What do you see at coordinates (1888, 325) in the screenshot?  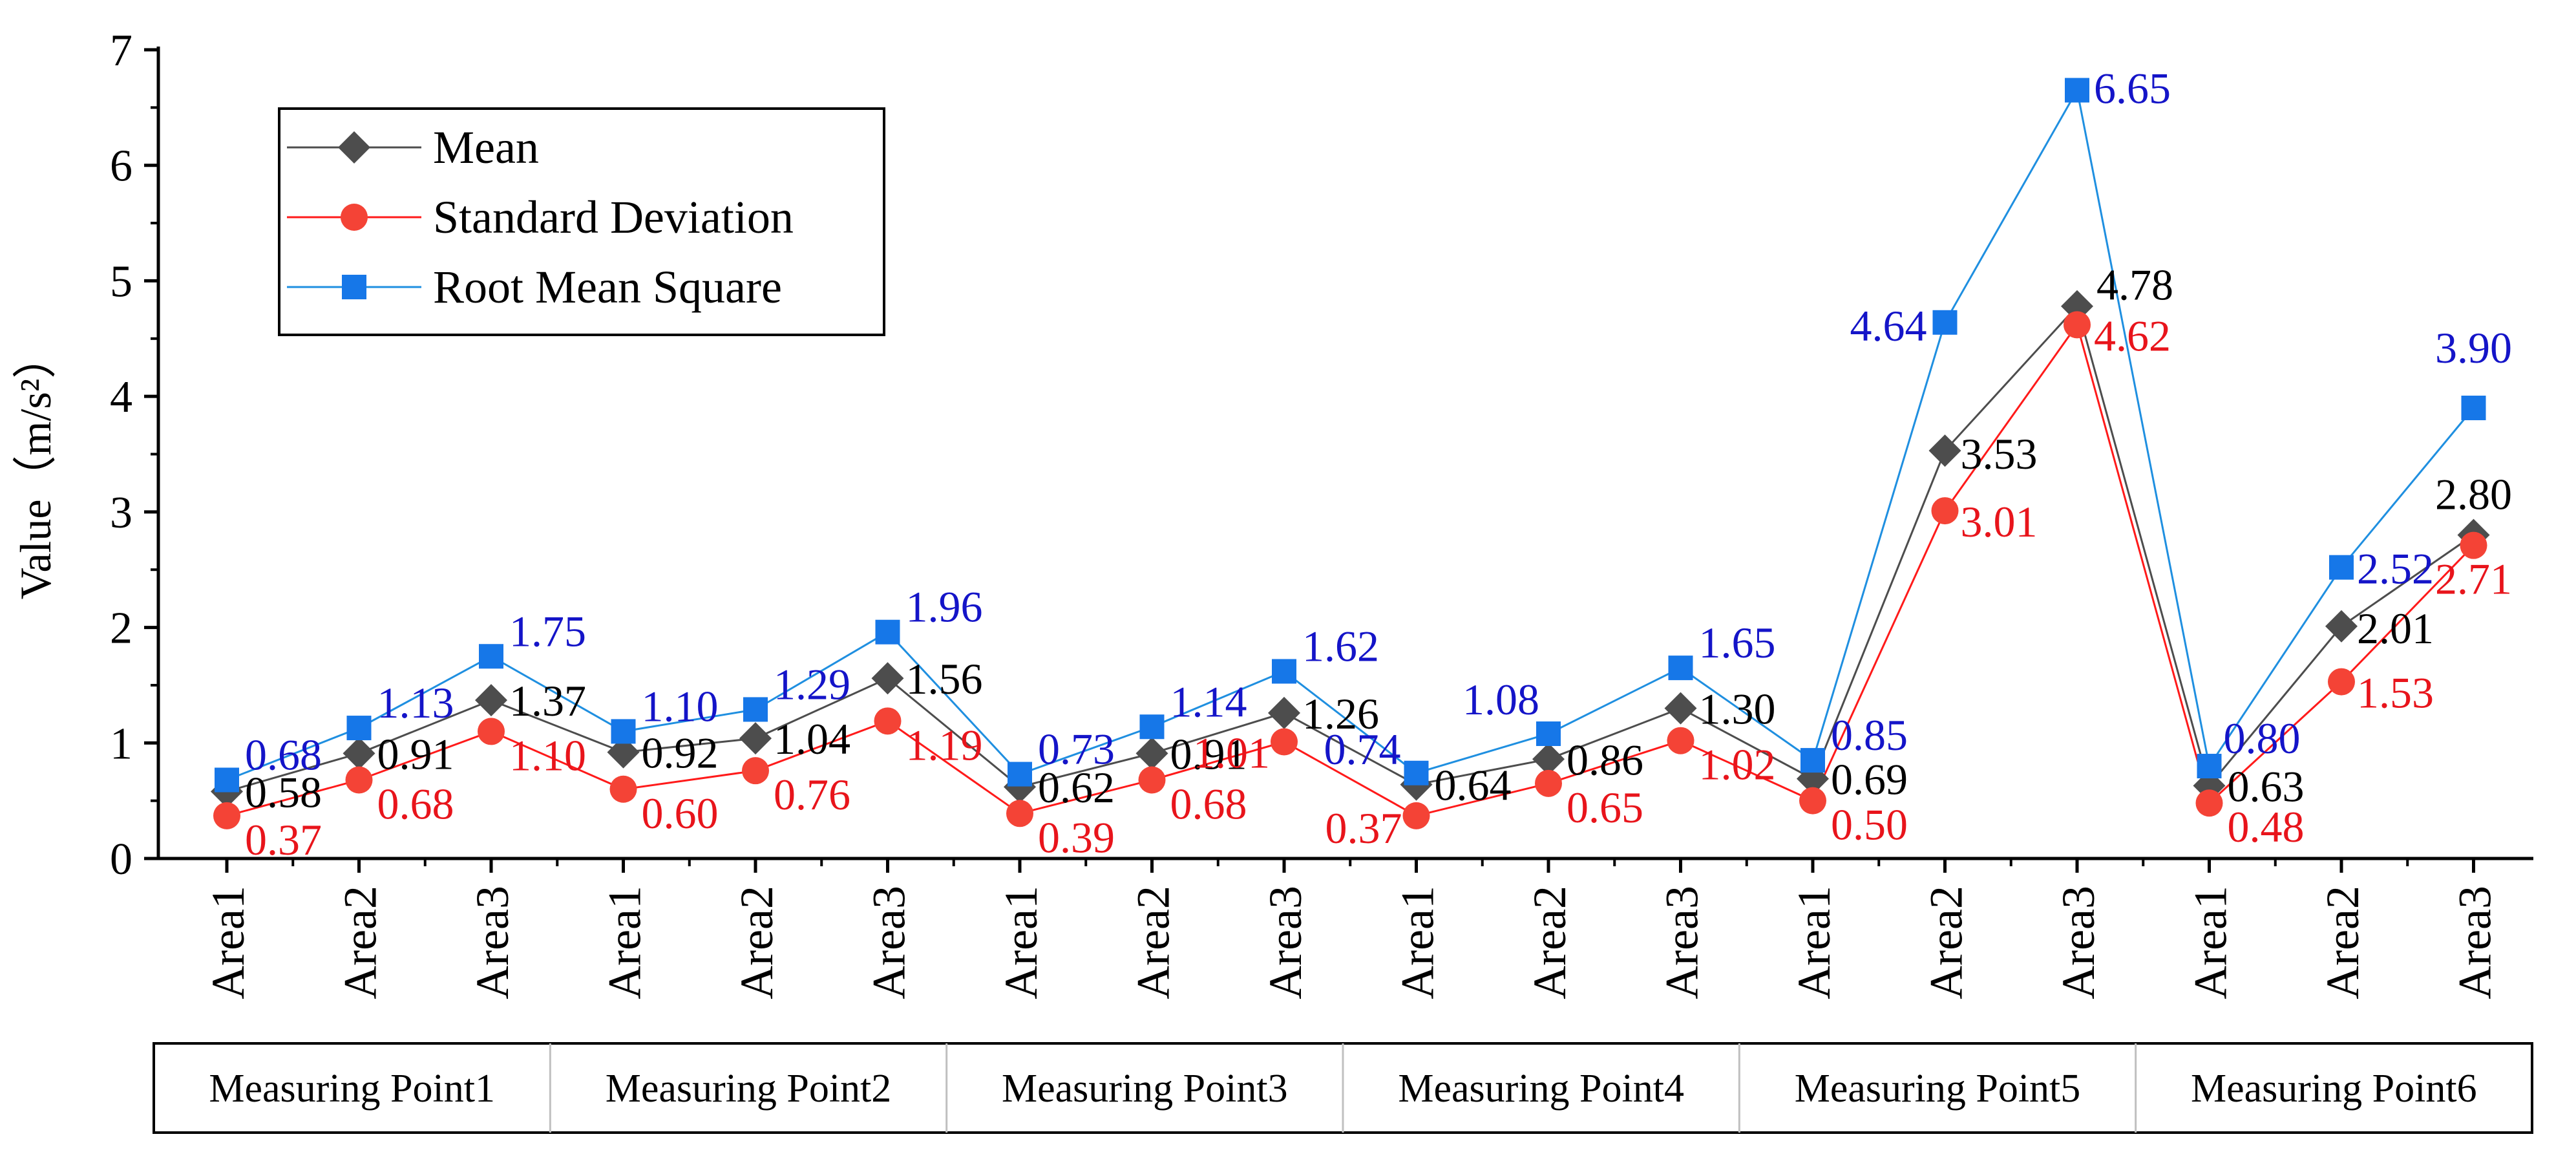 I see `data-label: 4.64` at bounding box center [1888, 325].